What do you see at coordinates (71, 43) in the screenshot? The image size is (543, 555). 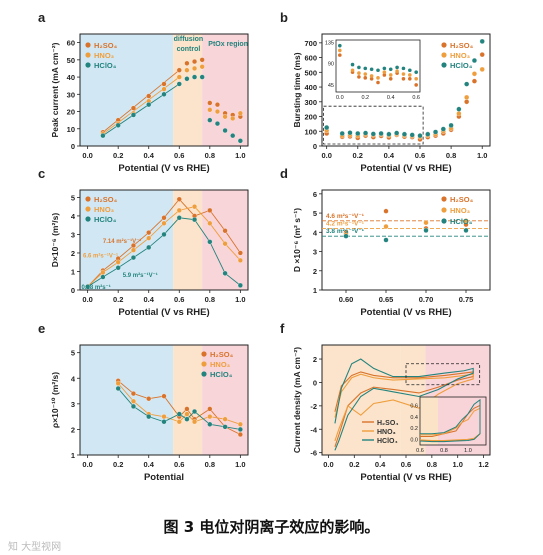 I see `y-tick-label: 60` at bounding box center [71, 43].